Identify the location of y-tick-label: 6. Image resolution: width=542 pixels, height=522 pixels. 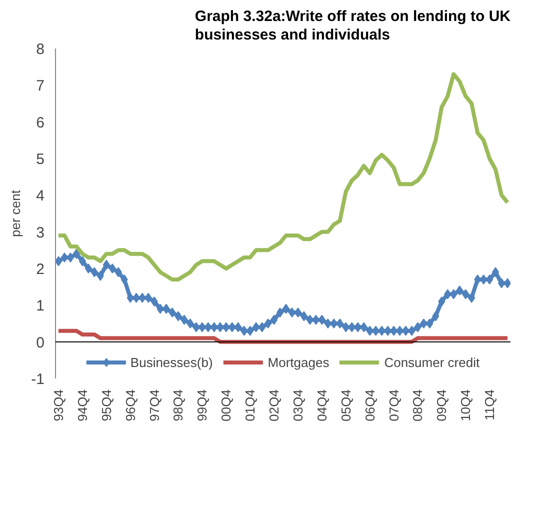
(40, 123).